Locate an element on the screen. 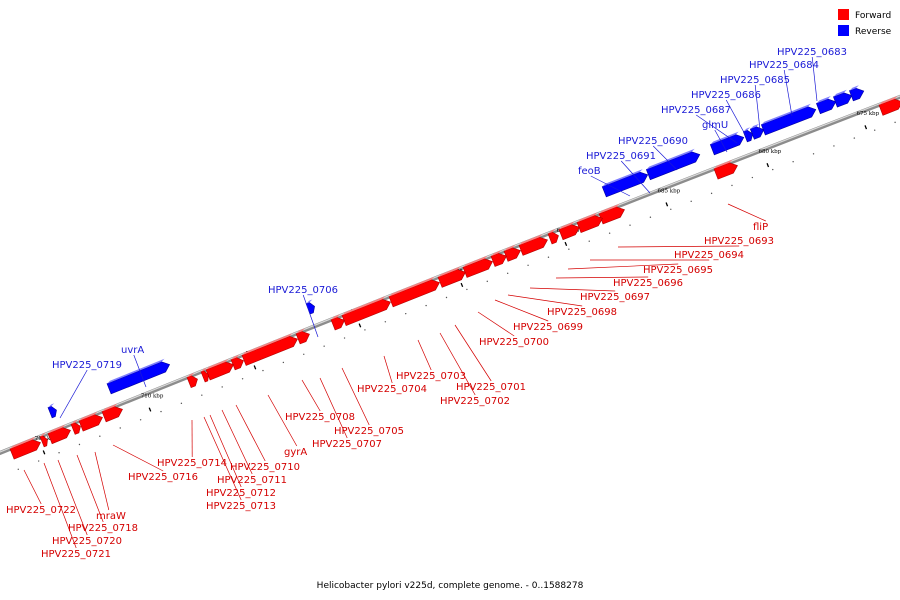 The image size is (900, 600). gene-label-hpv225-0693: HPV225_0693 is located at coordinates (739, 241).